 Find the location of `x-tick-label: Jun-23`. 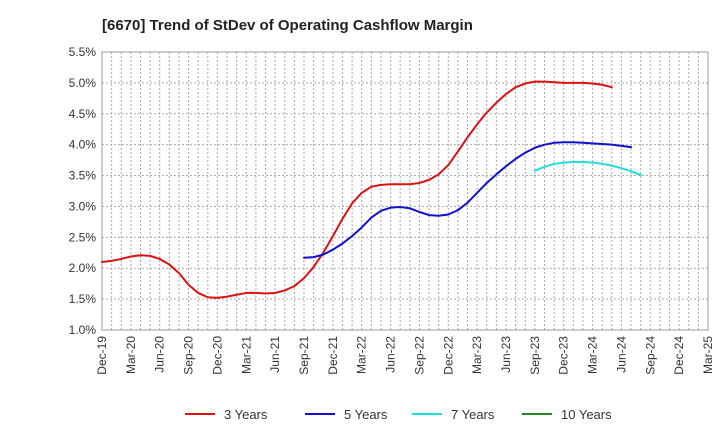

x-tick-label: Jun-23 is located at coordinates (506, 354).